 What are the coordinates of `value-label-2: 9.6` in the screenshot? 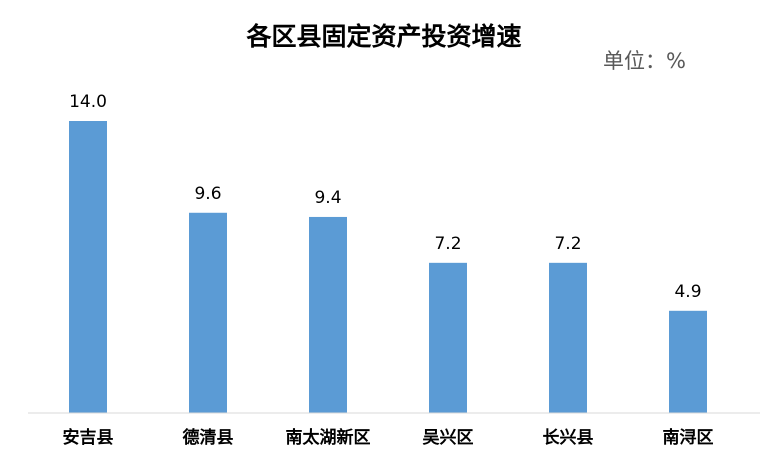 It's located at (207, 194).